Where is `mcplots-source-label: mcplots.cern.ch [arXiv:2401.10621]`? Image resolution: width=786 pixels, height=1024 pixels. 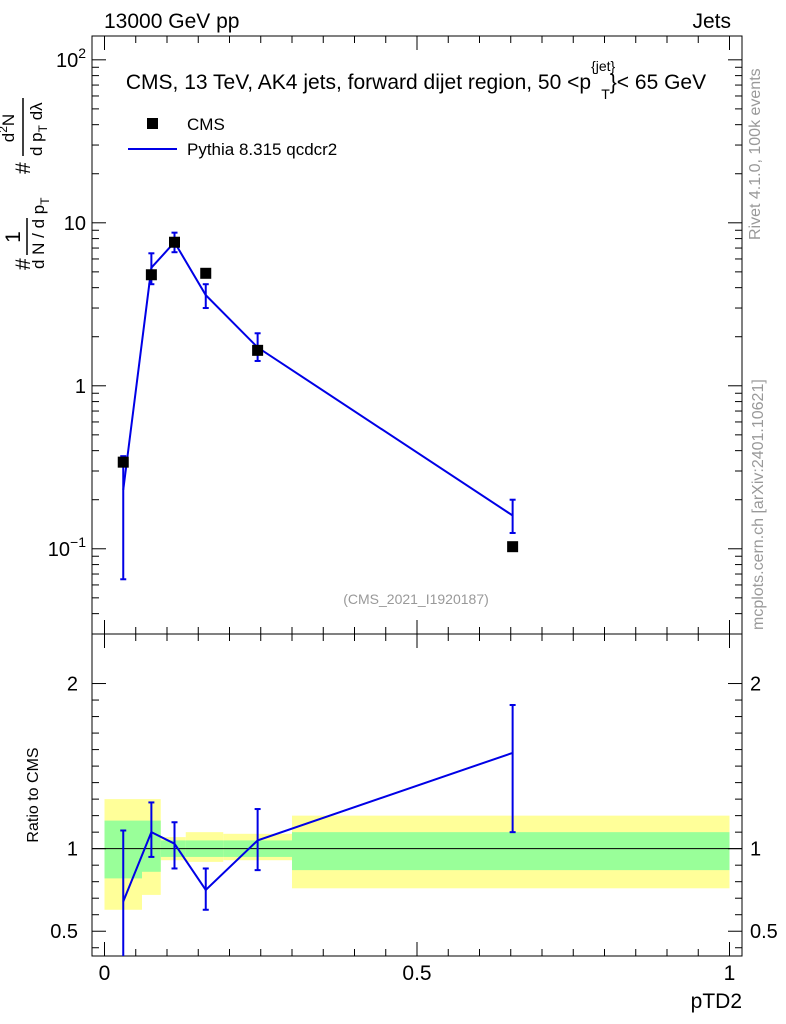 mcplots-source-label: mcplots.cern.ch [arXiv:2401.10621] is located at coordinates (758, 504).